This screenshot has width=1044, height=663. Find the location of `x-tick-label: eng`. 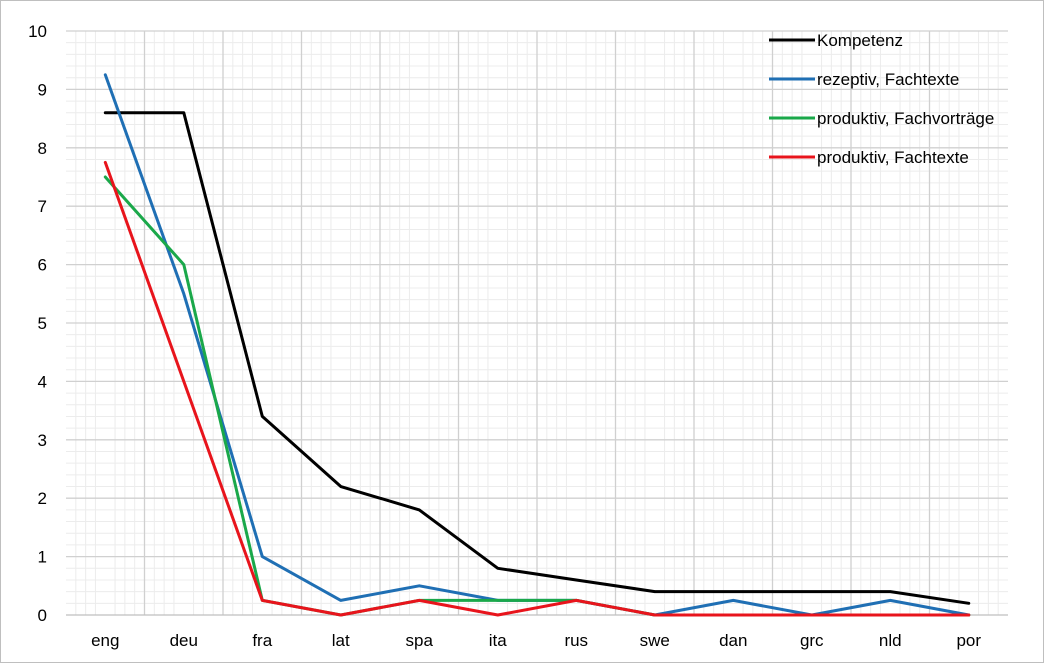

x-tick-label: eng is located at coordinates (105, 640).